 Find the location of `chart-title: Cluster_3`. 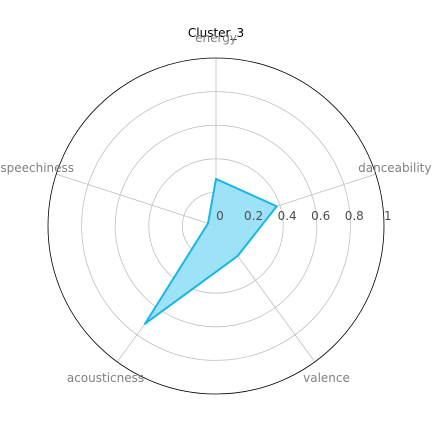

chart-title: Cluster_3 is located at coordinates (216, 33).